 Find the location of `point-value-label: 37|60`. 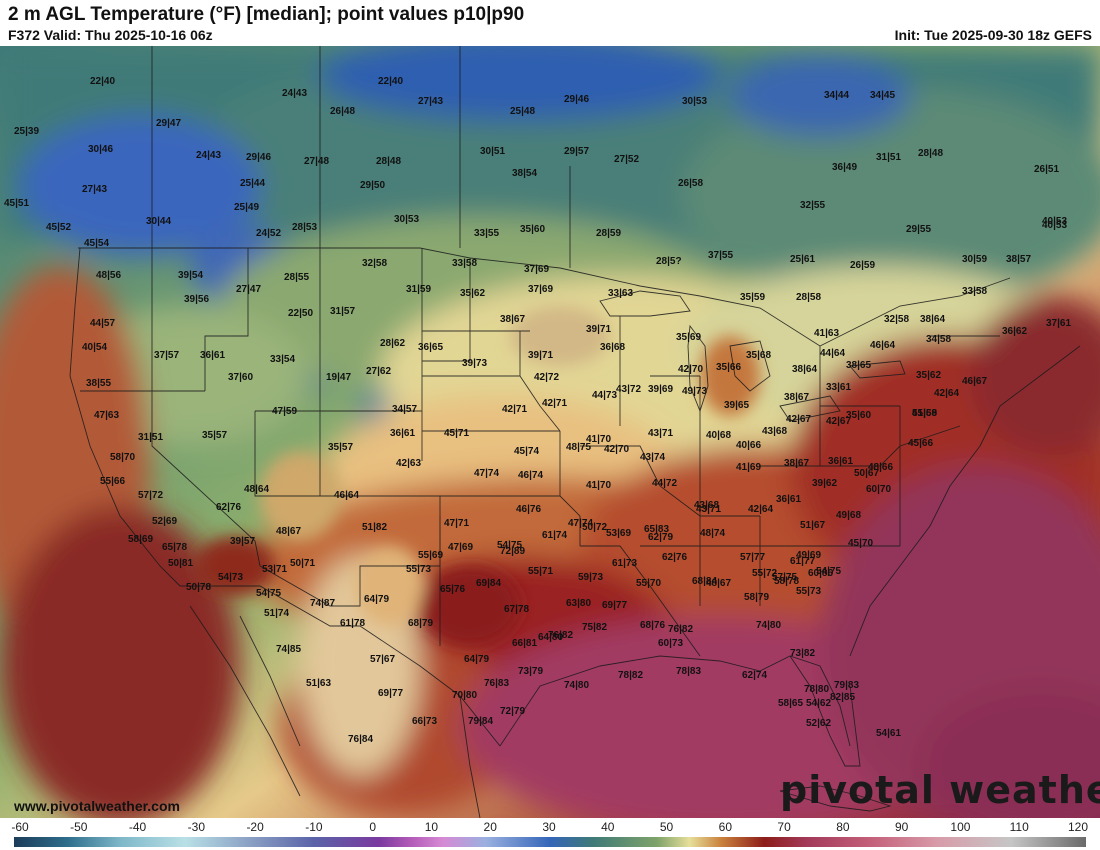

point-value-label: 37|60 is located at coordinates (240, 377).